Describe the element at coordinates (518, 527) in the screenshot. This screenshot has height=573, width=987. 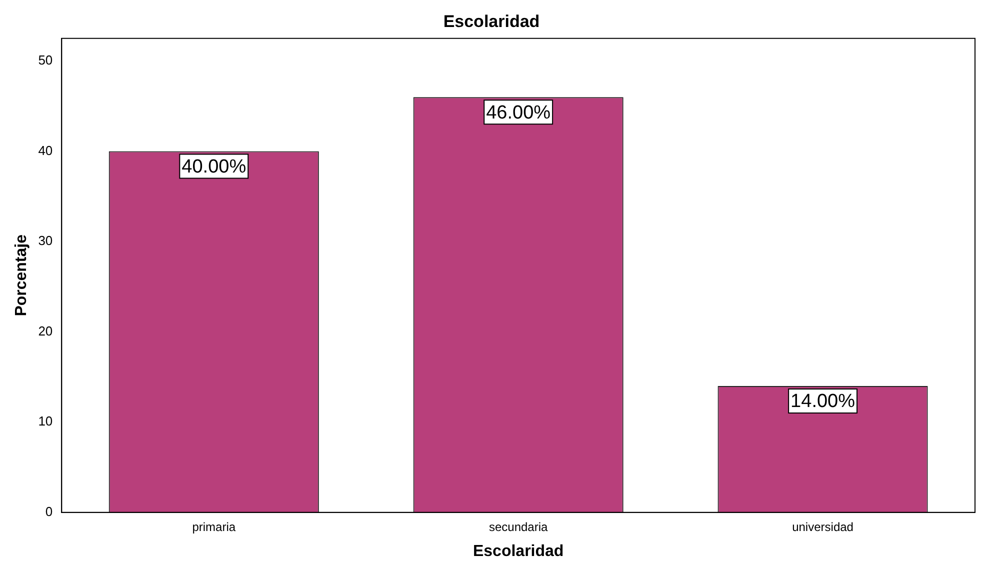
I see `x-tick-label: secundaria` at that location.